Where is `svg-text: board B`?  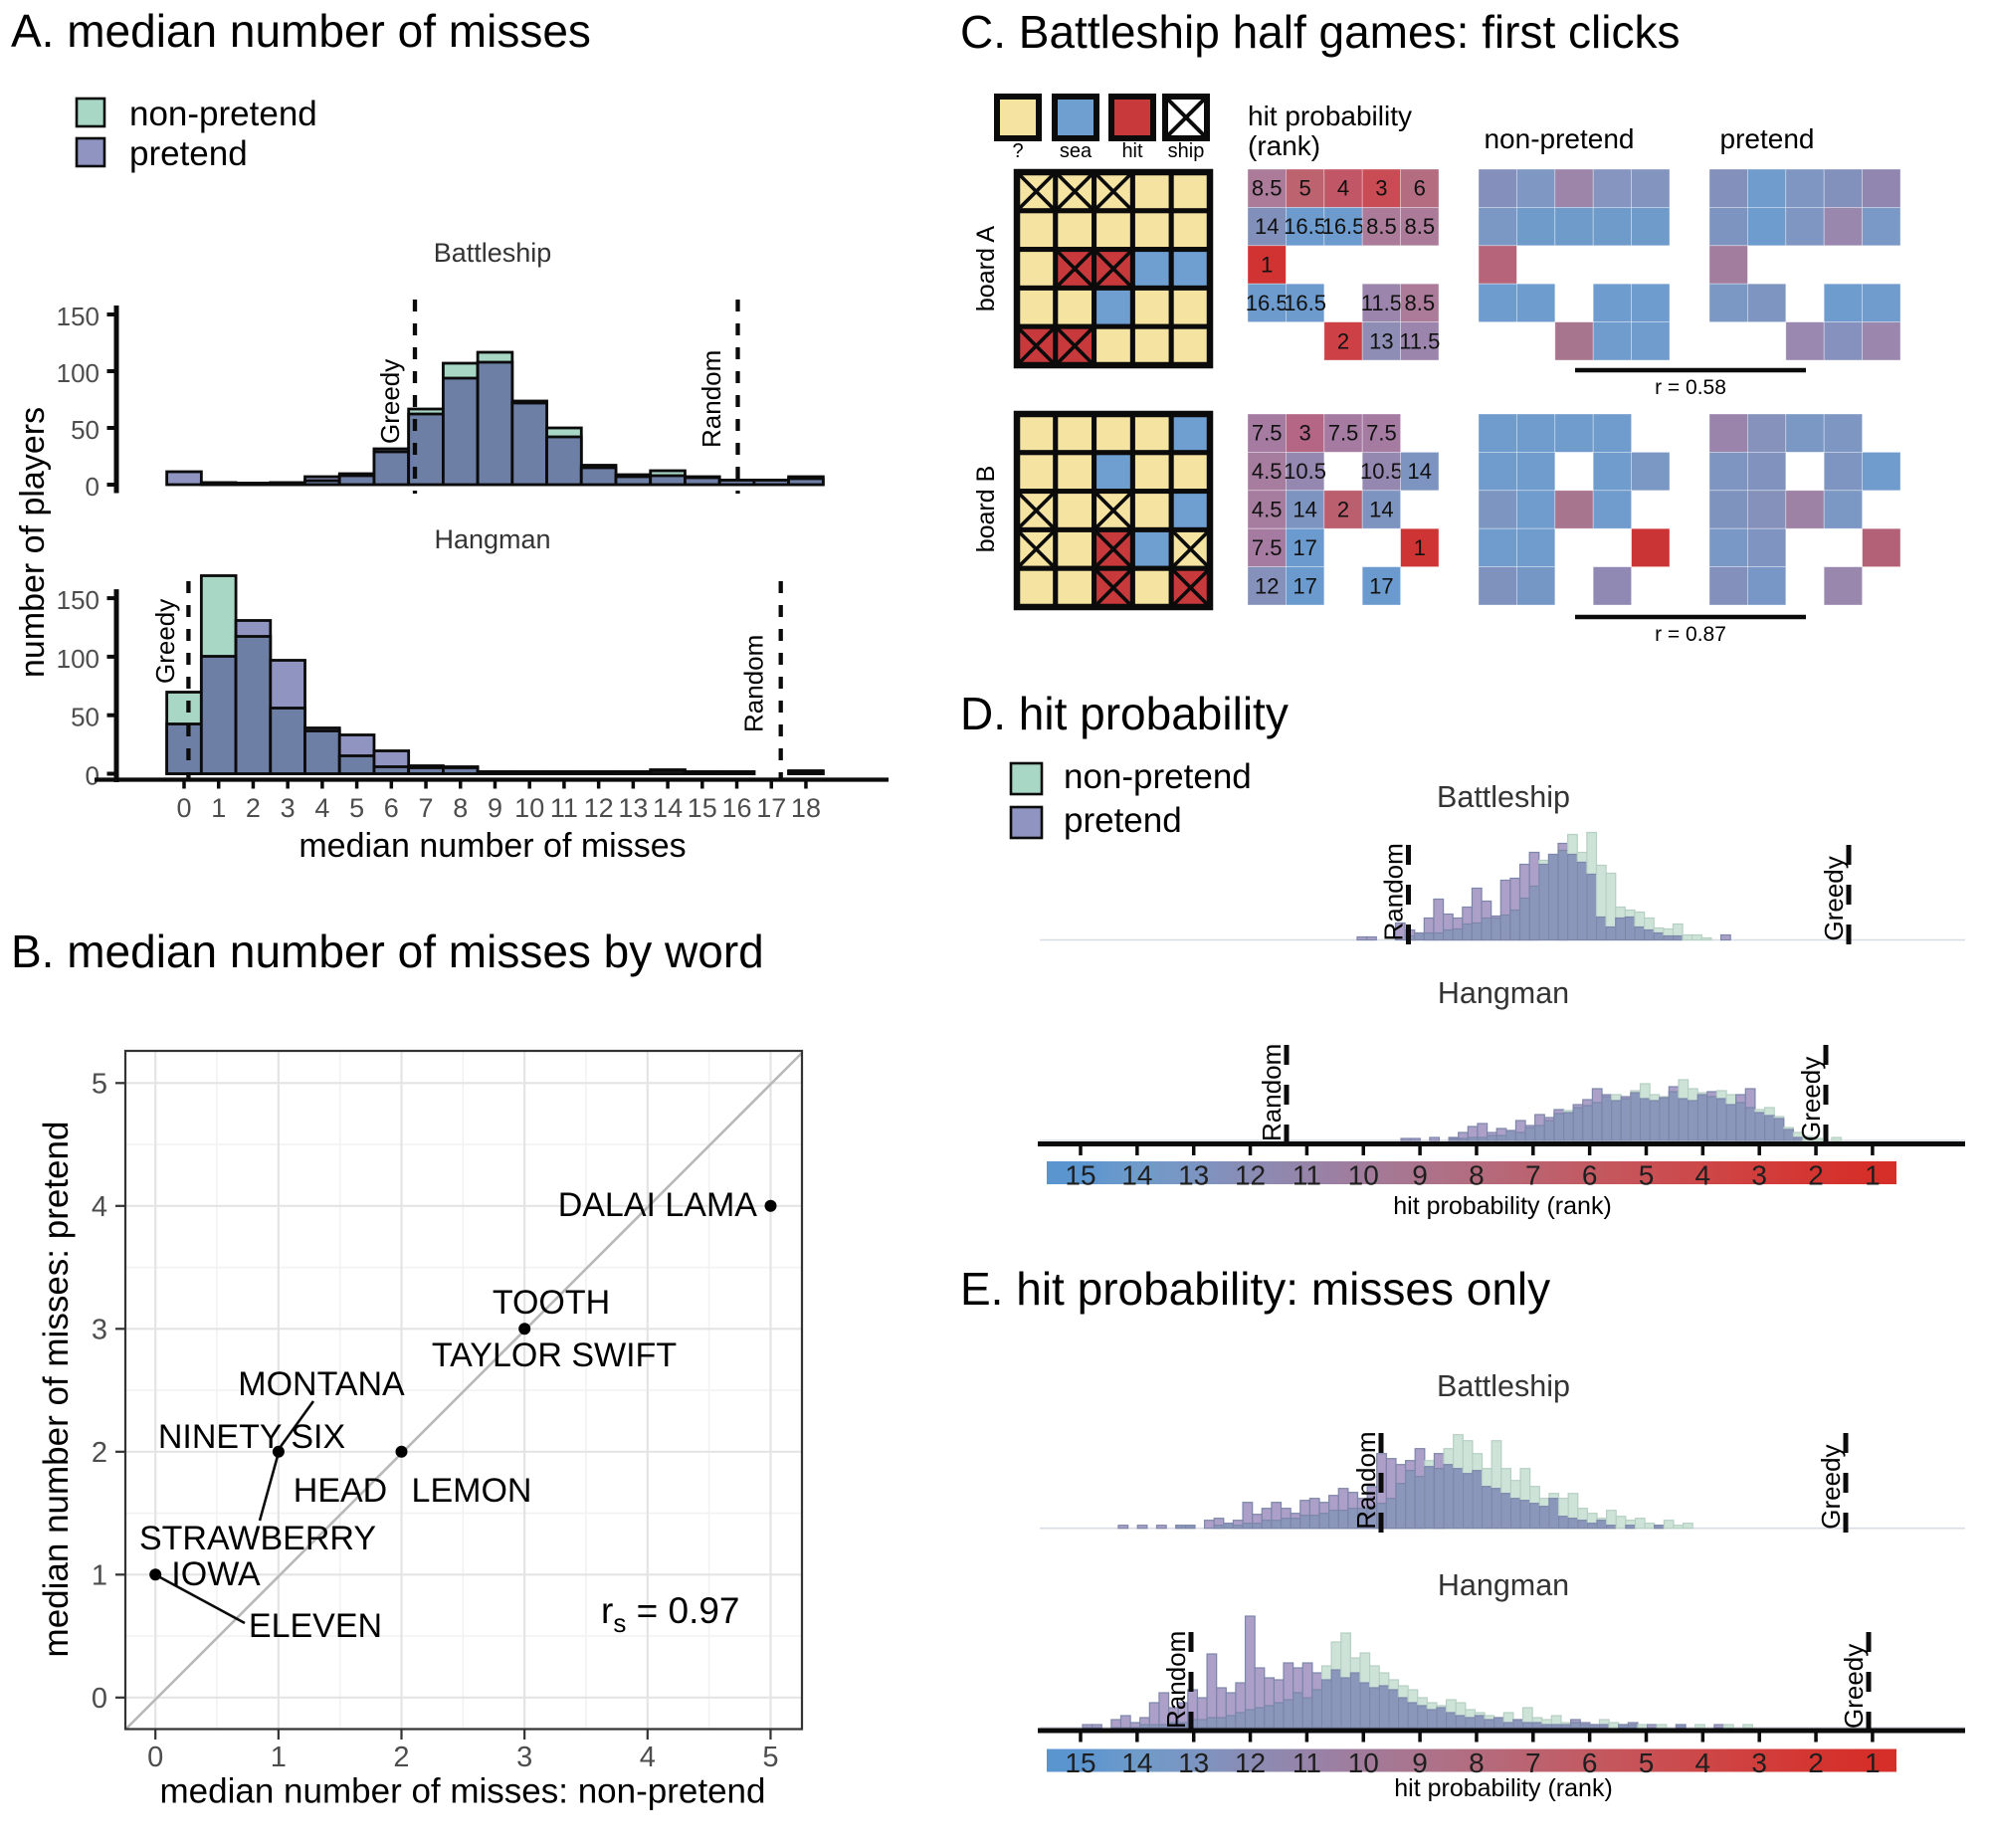
svg-text: board B is located at coordinates (986, 510).